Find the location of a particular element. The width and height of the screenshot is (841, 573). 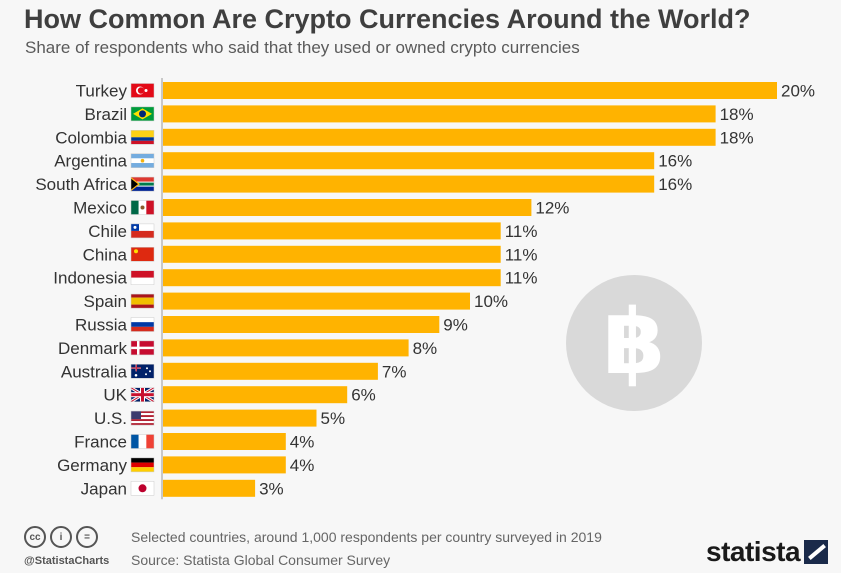

value-label-brazil: 18% is located at coordinates (737, 114).